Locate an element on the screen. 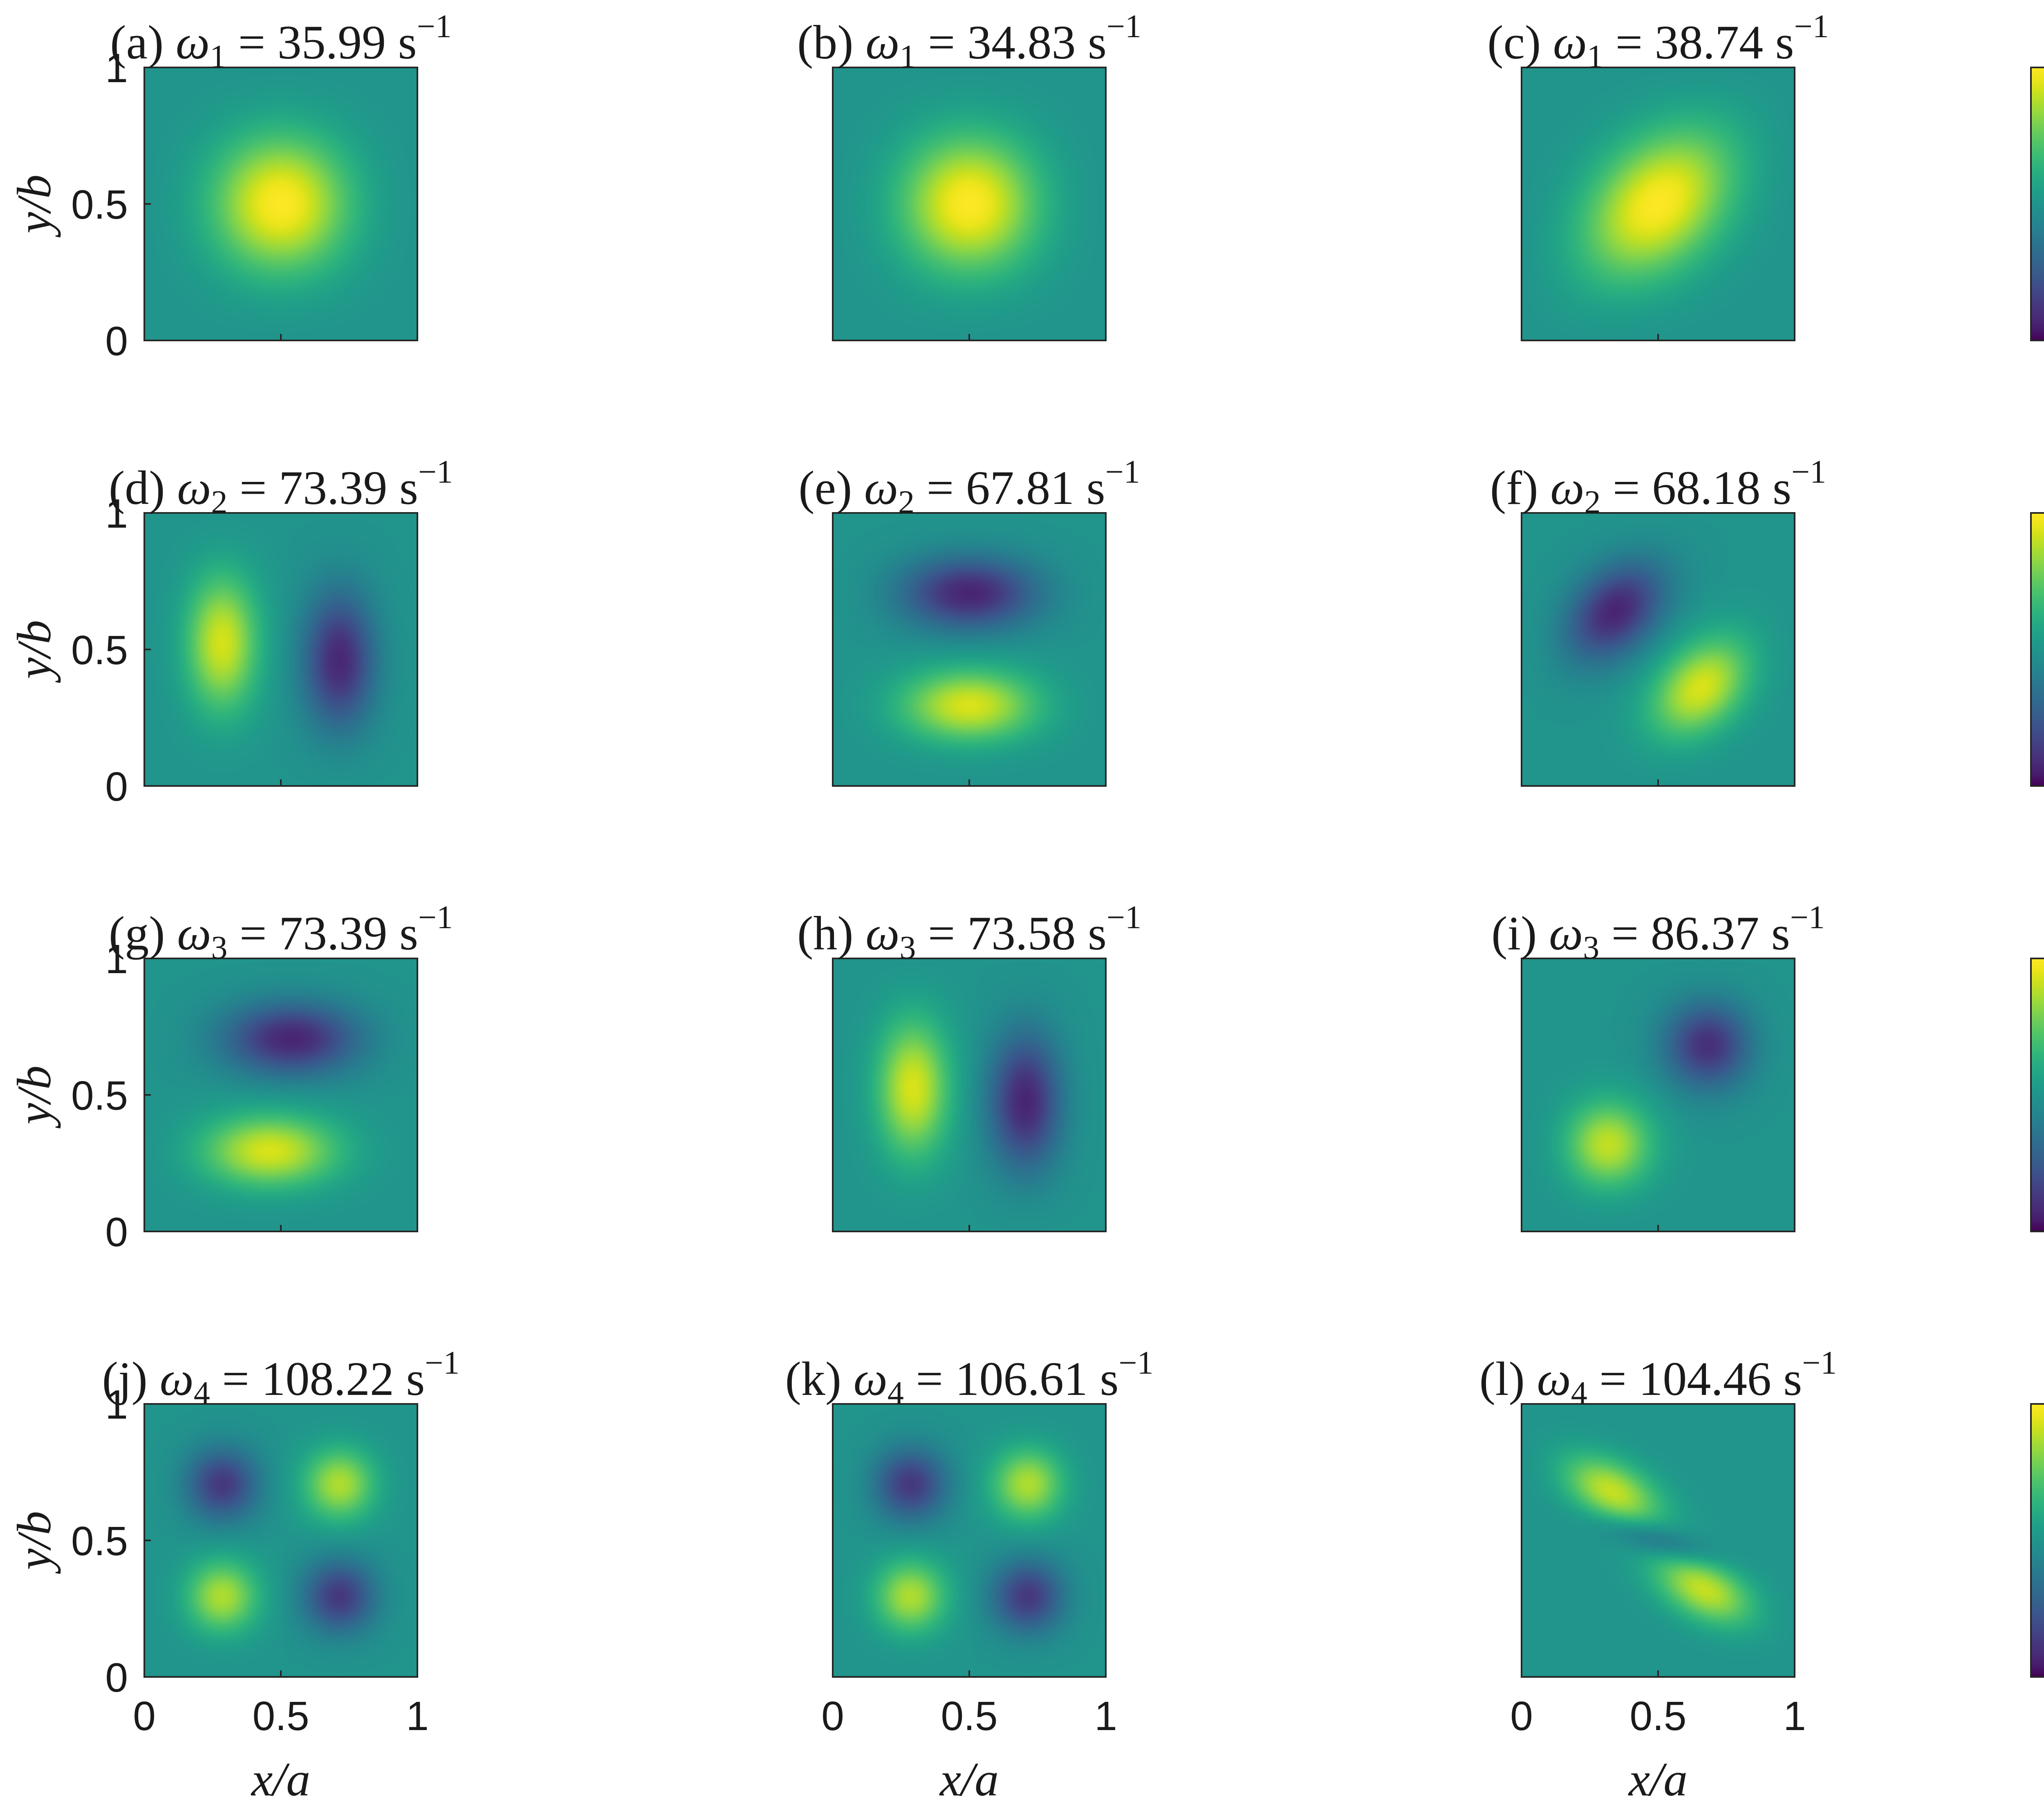  panel-label: (e) is located at coordinates (831, 488).